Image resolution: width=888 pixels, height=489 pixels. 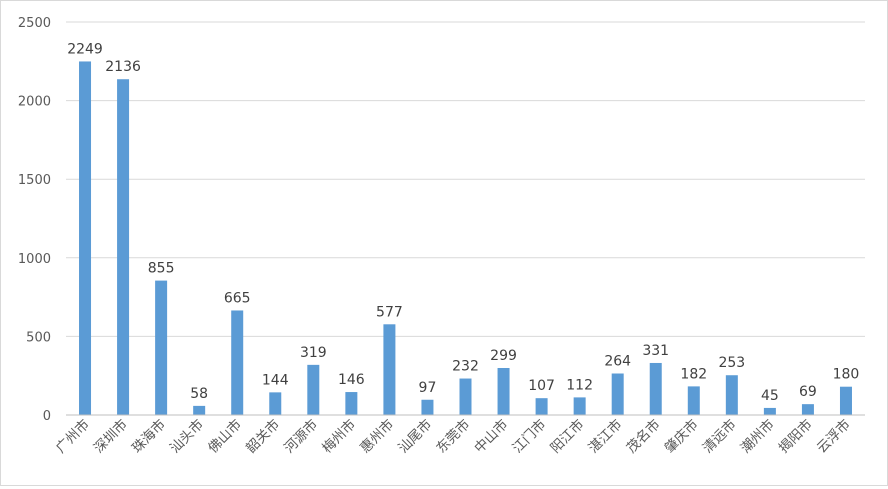 What do you see at coordinates (85, 49) in the screenshot?
I see `data-label: 2249` at bounding box center [85, 49].